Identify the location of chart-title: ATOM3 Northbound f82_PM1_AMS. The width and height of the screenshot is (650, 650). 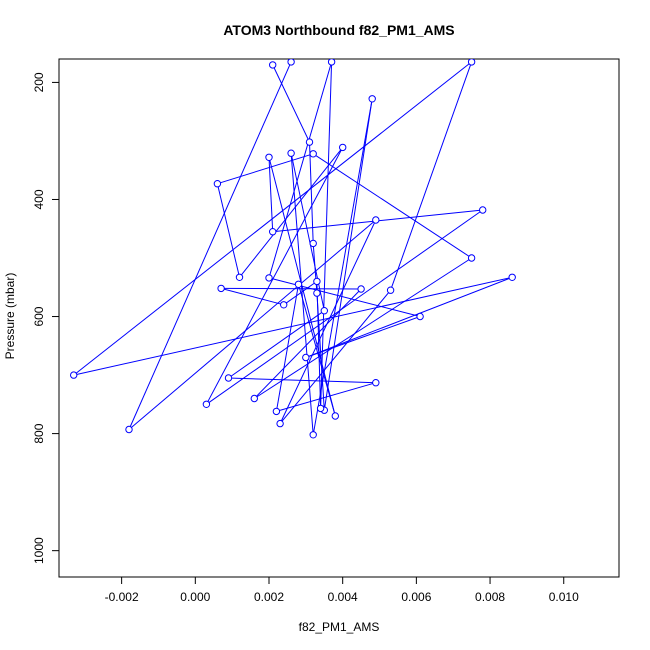
(338, 30).